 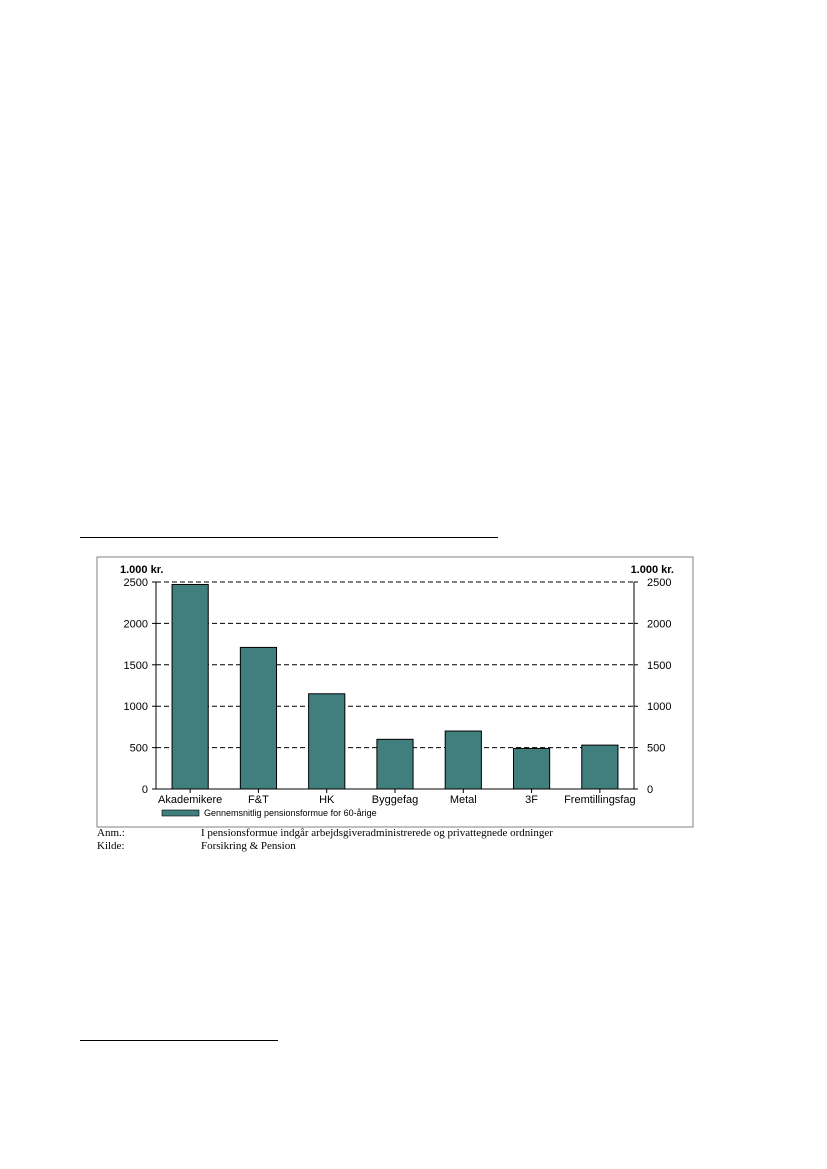 I want to click on y-tick-label-left: 2500, so click(x=136, y=583).